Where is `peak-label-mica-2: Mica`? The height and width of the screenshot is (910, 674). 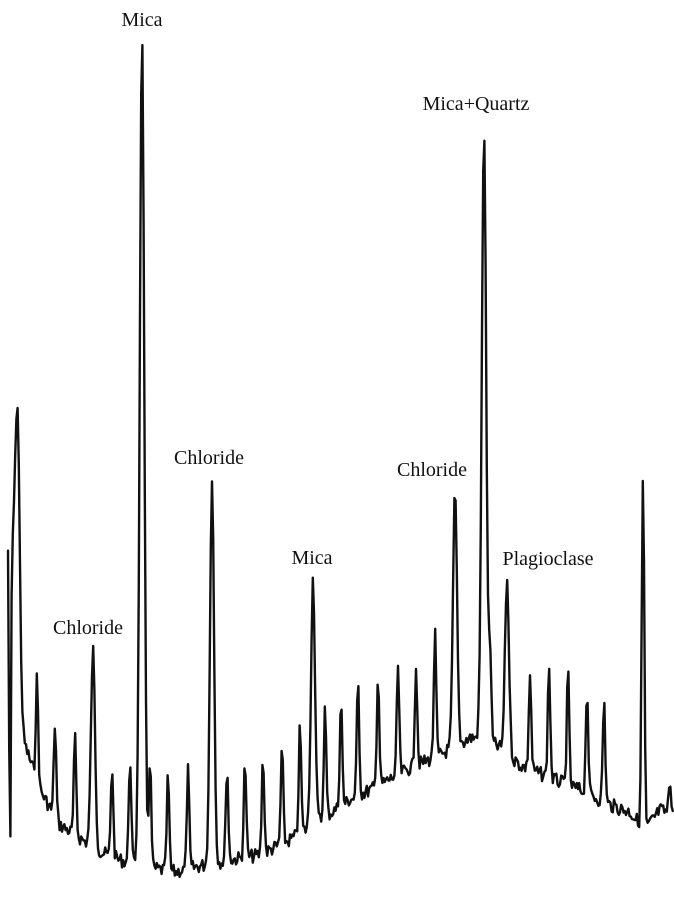 peak-label-mica-2: Mica is located at coordinates (311, 558).